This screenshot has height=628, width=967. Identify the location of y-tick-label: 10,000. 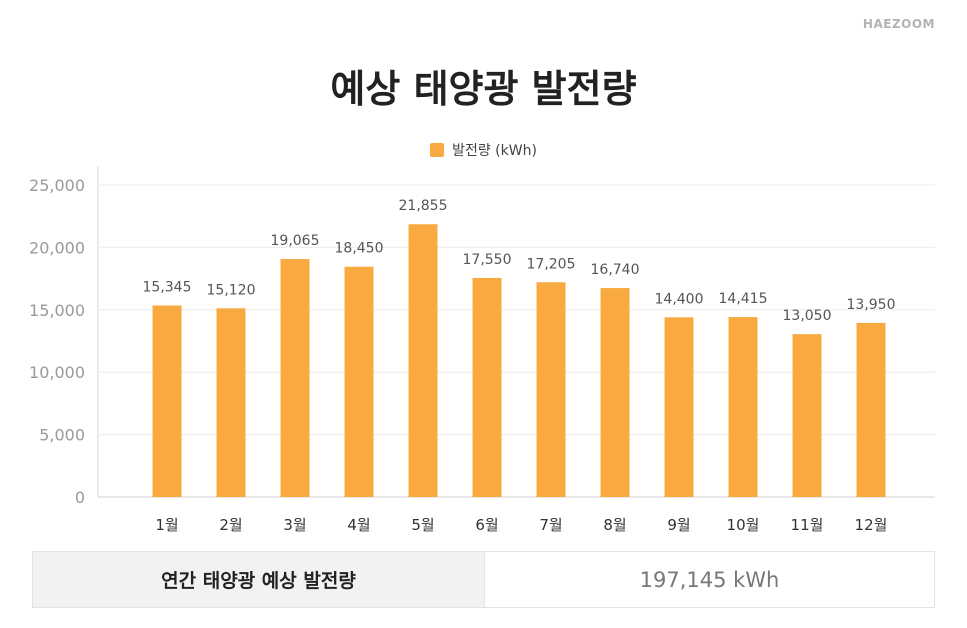
(57, 372).